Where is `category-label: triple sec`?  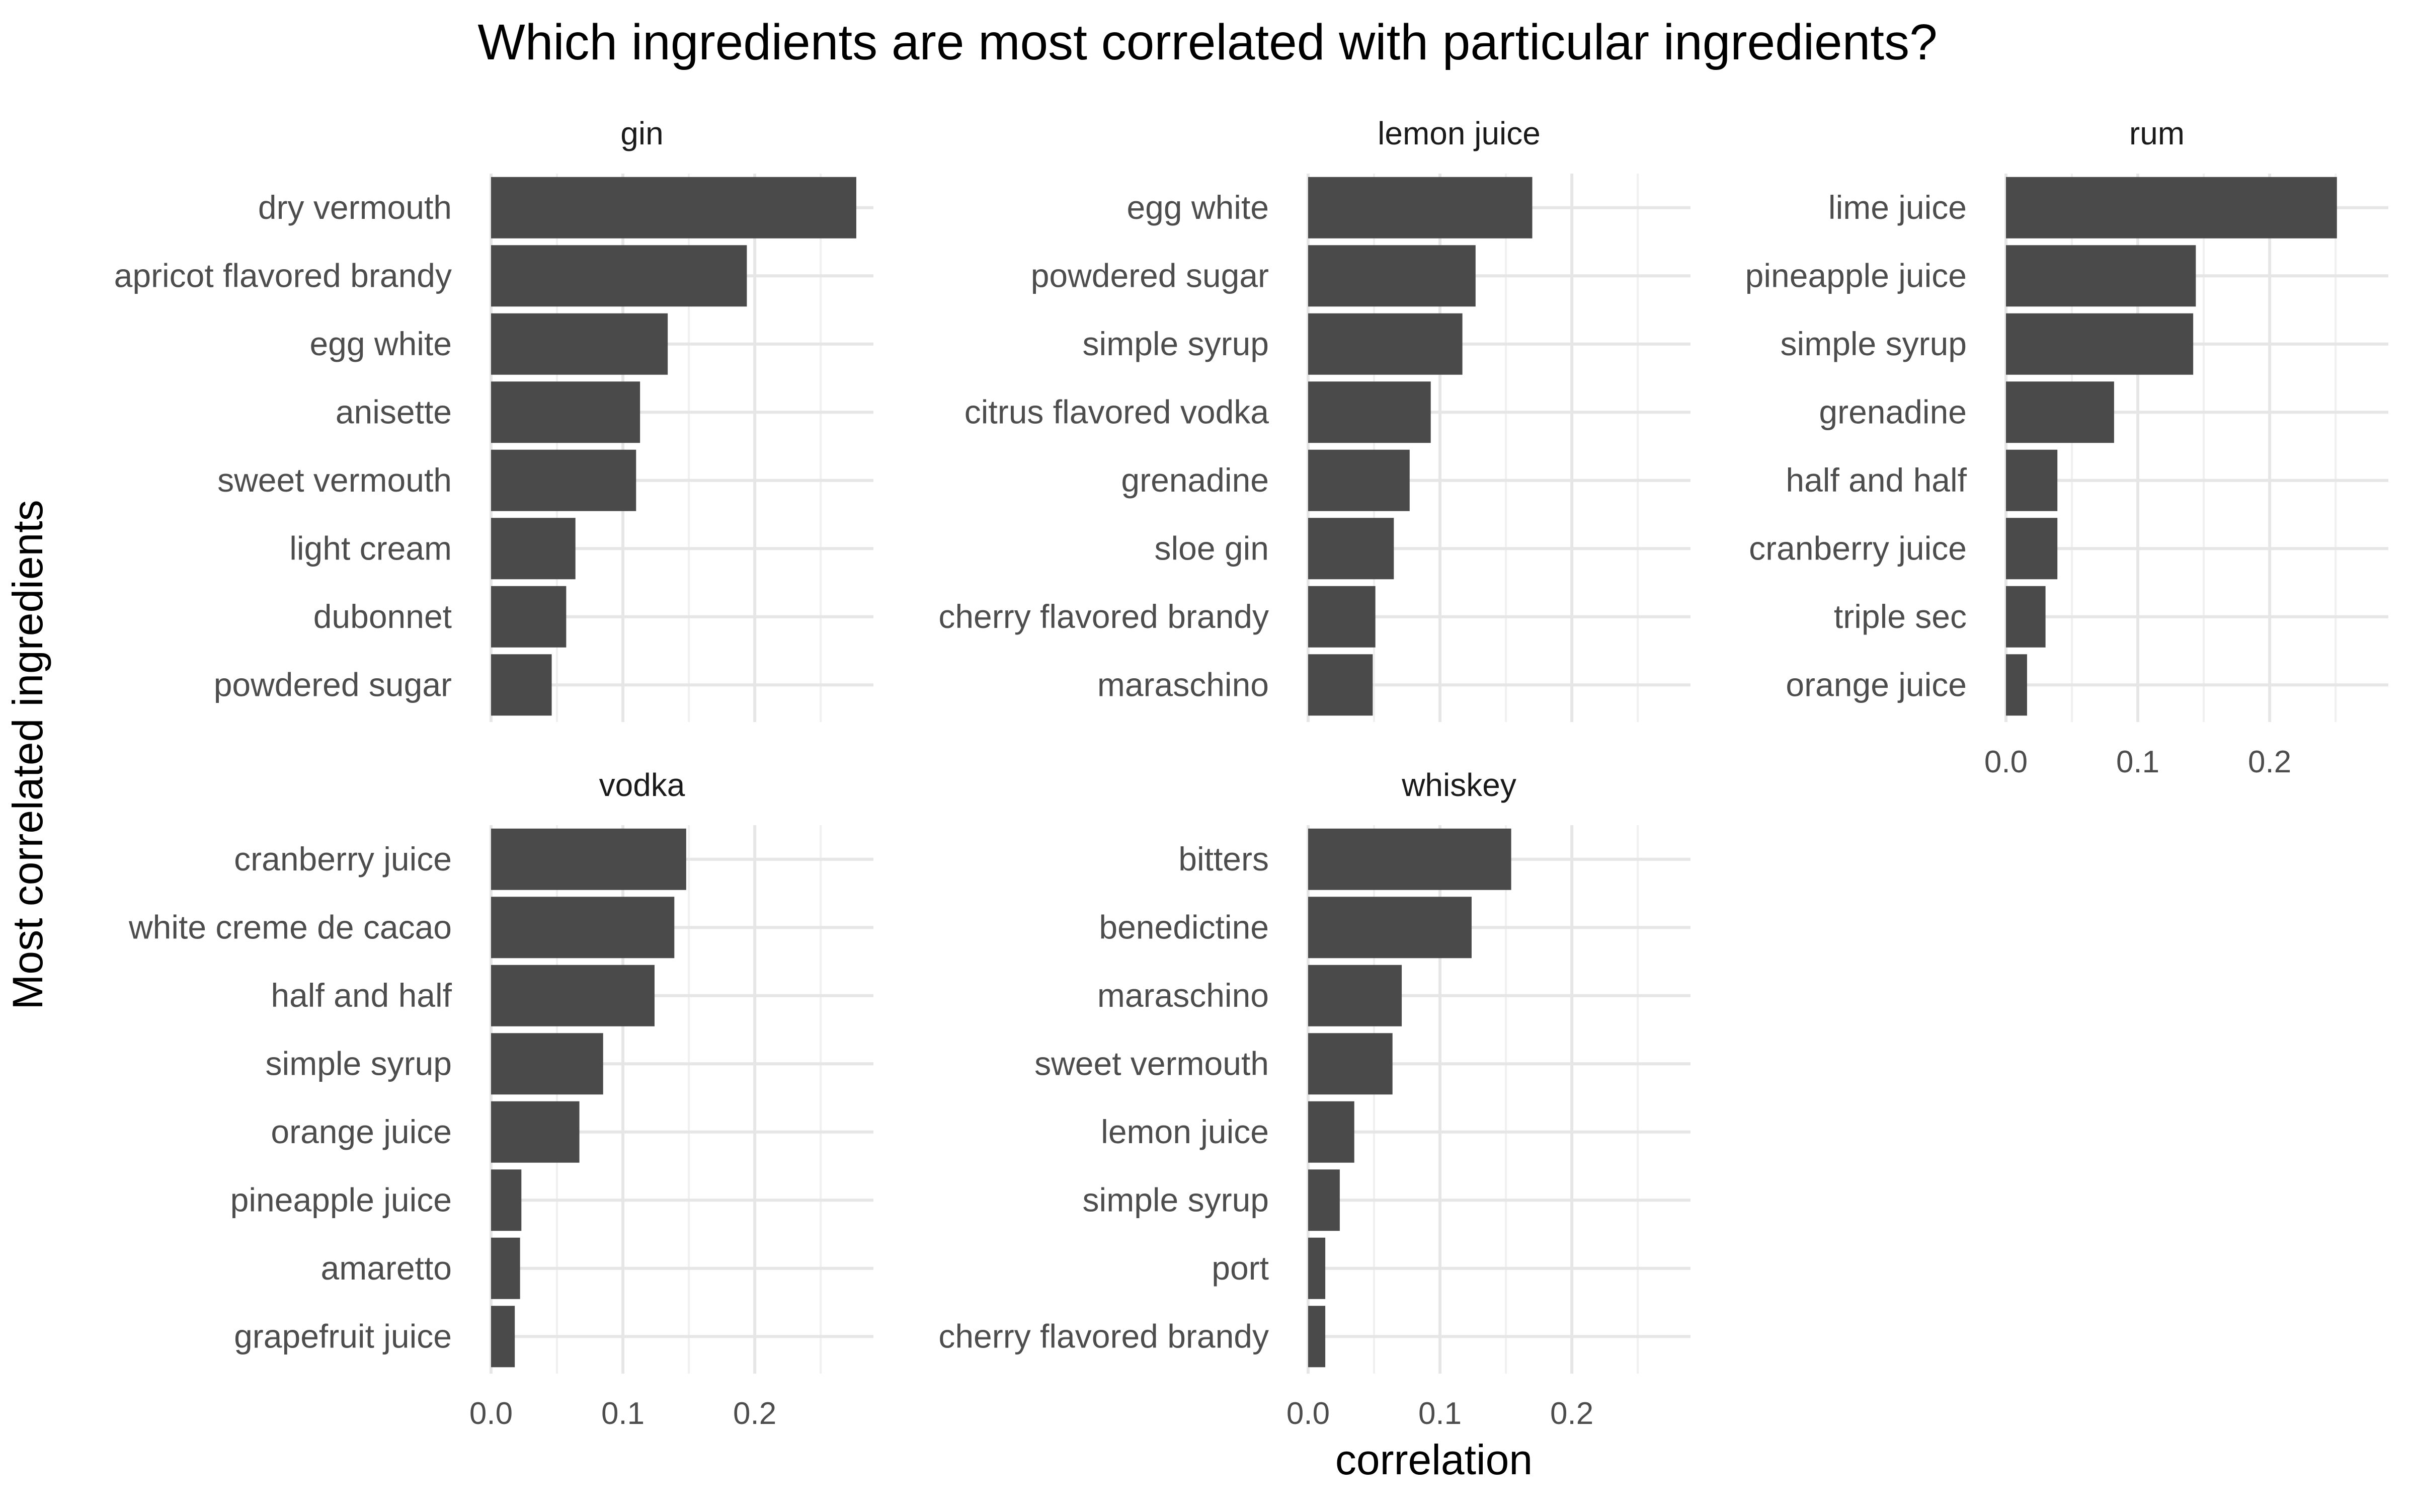 category-label: triple sec is located at coordinates (1901, 616).